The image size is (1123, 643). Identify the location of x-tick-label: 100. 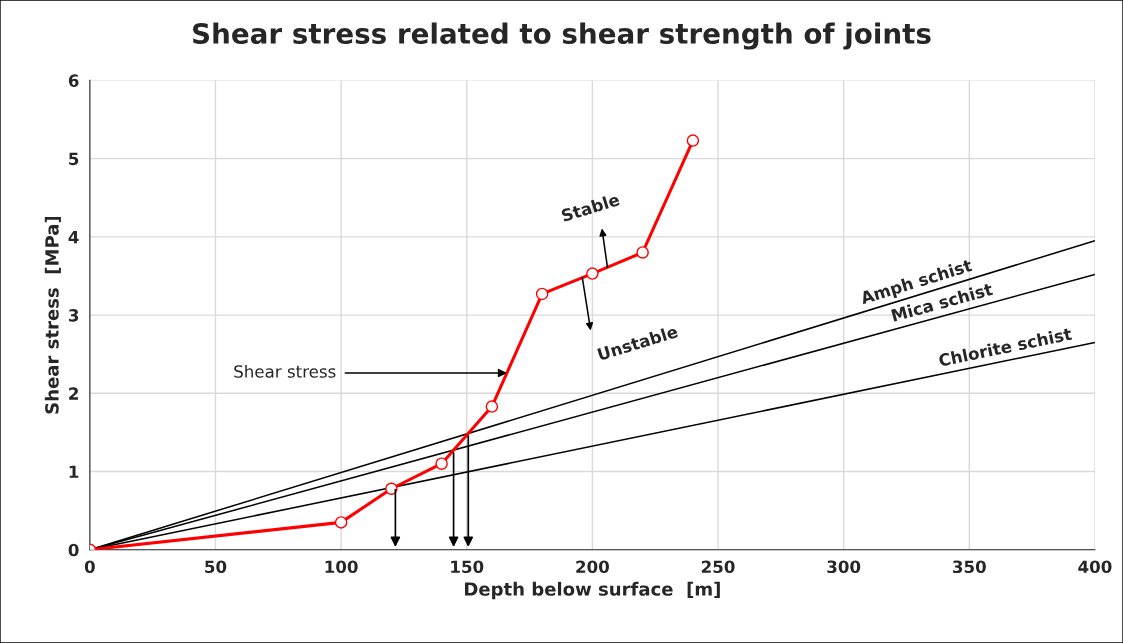
(341, 567).